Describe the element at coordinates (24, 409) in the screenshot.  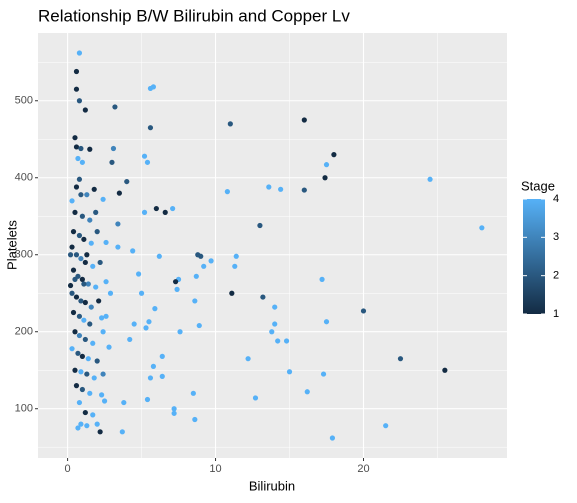
I see `y-tick-label: 100` at that location.